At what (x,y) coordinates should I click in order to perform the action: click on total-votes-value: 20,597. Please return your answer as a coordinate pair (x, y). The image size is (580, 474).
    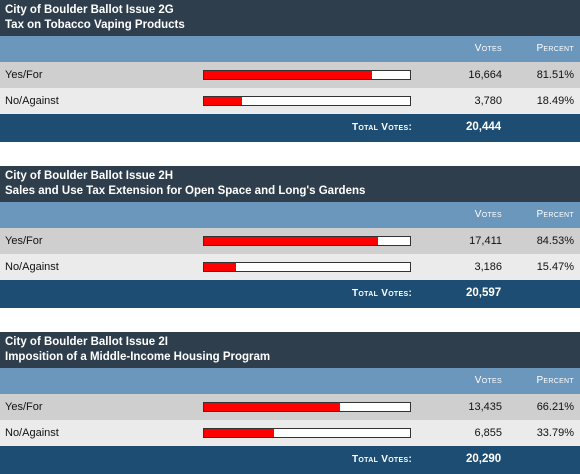
    Looking at the image, I should click on (484, 293).